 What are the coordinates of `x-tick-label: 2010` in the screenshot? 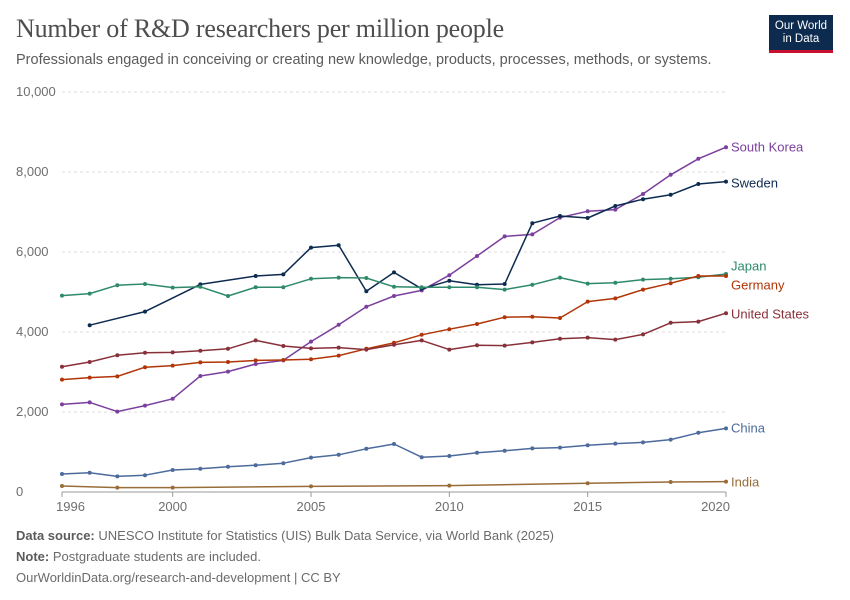 It's located at (449, 506).